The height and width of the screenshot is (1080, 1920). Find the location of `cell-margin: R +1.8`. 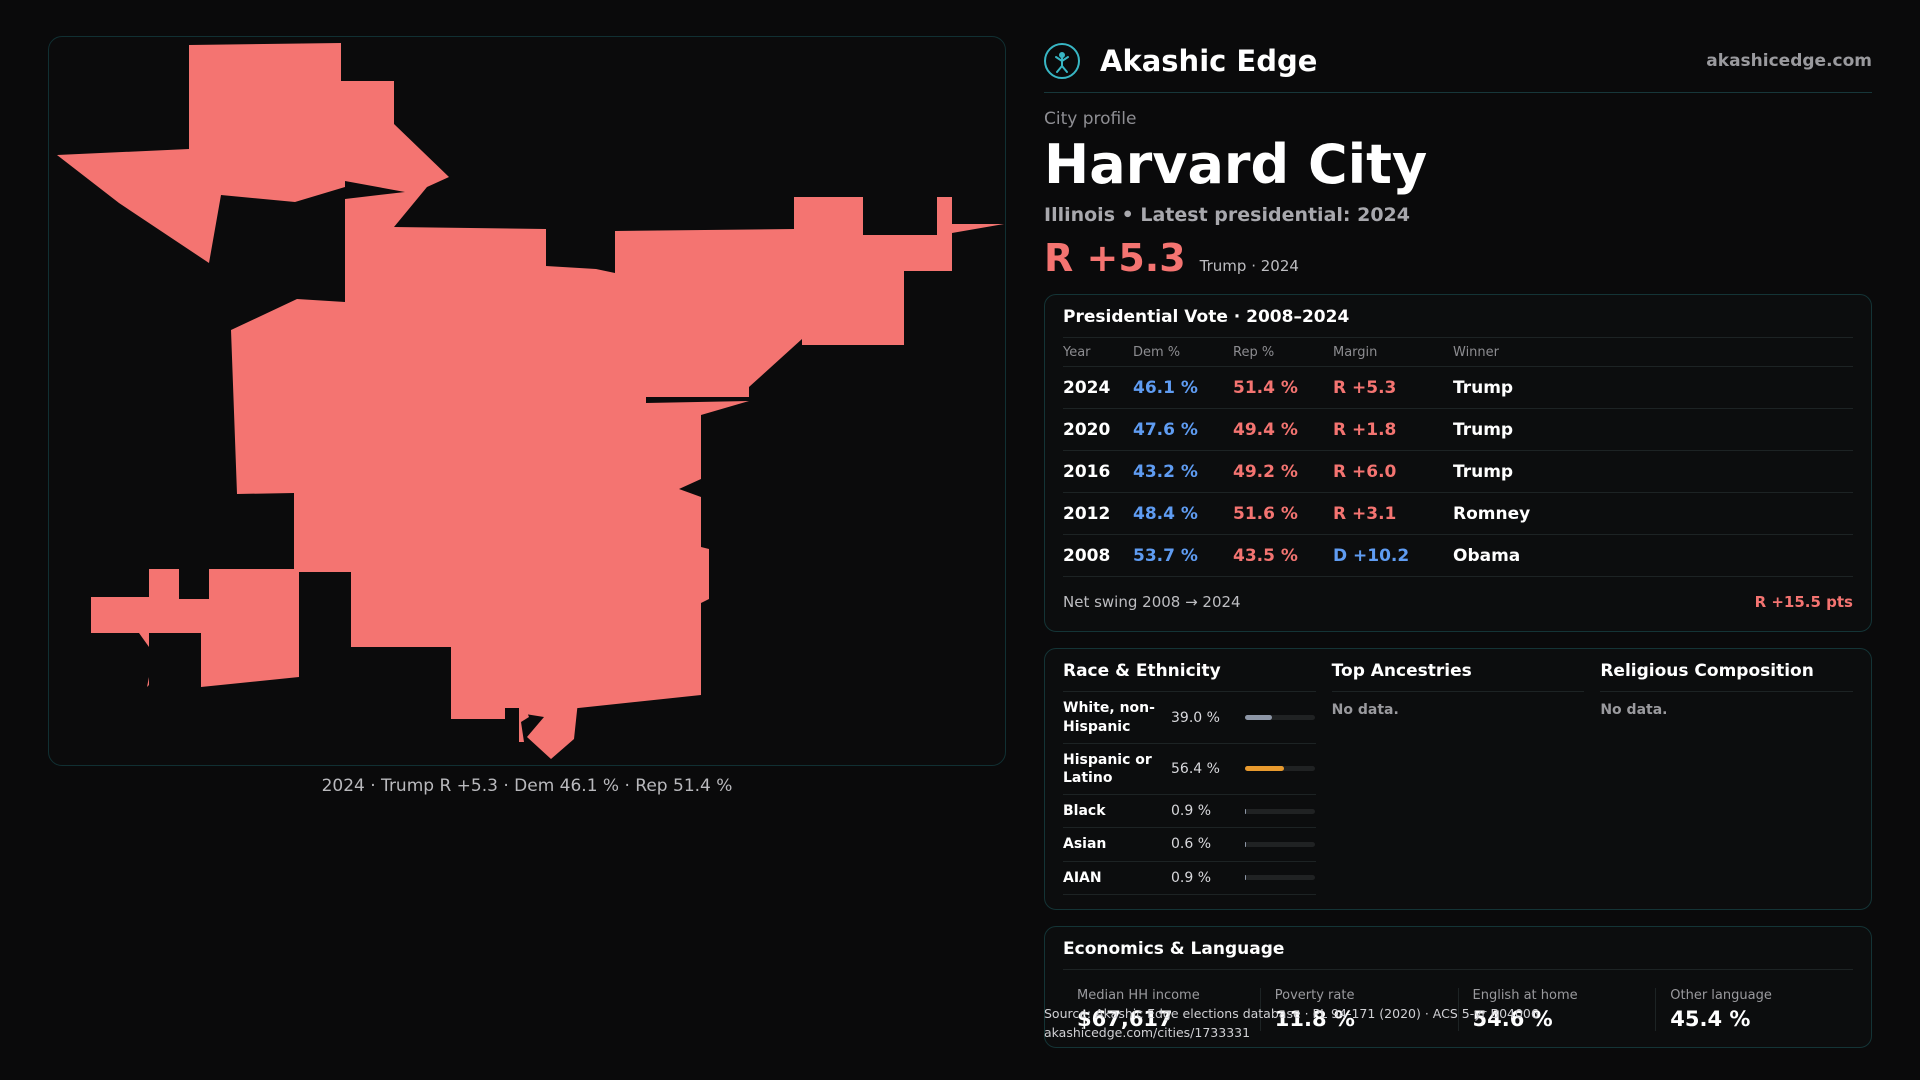

cell-margin: R +1.8 is located at coordinates (1393, 430).